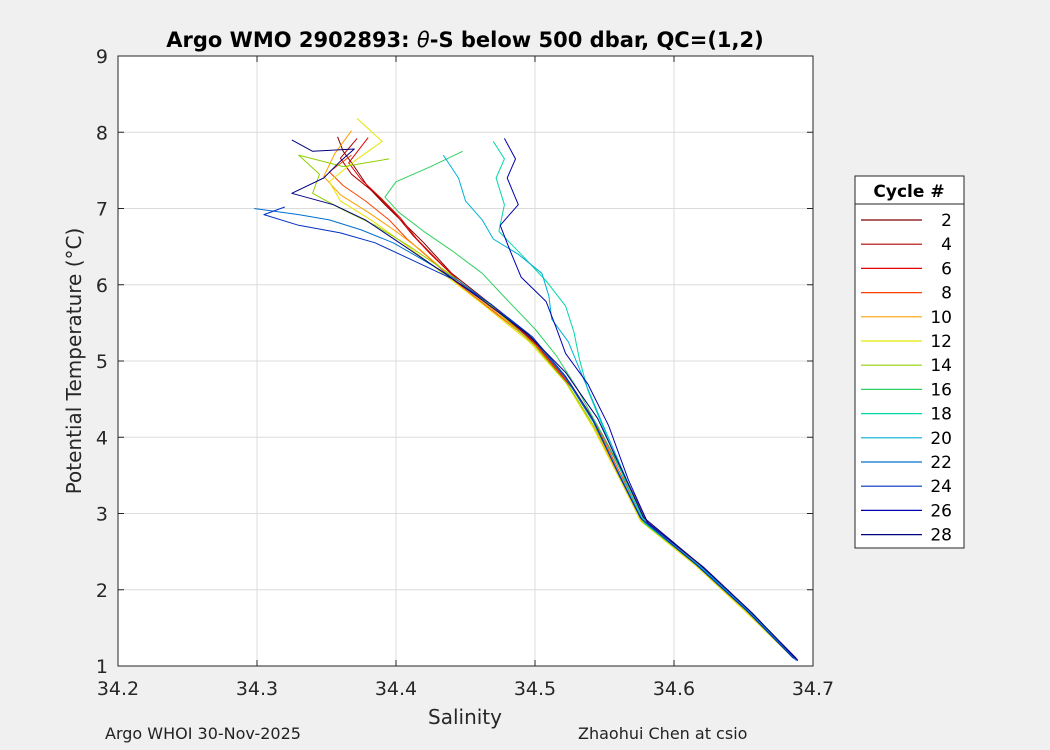 The height and width of the screenshot is (750, 1050). Describe the element at coordinates (941, 439) in the screenshot. I see `legend-label-cycle-20: 20` at that location.